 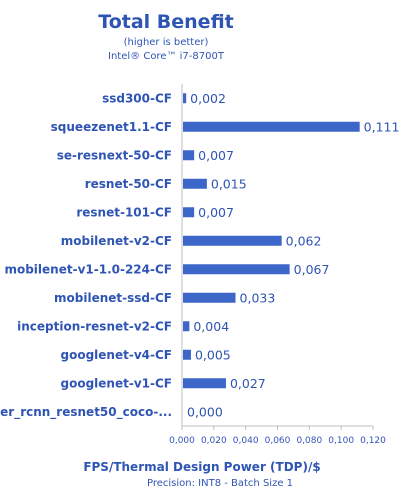 I want to click on category-label: ssd300-CF, so click(x=137, y=98).